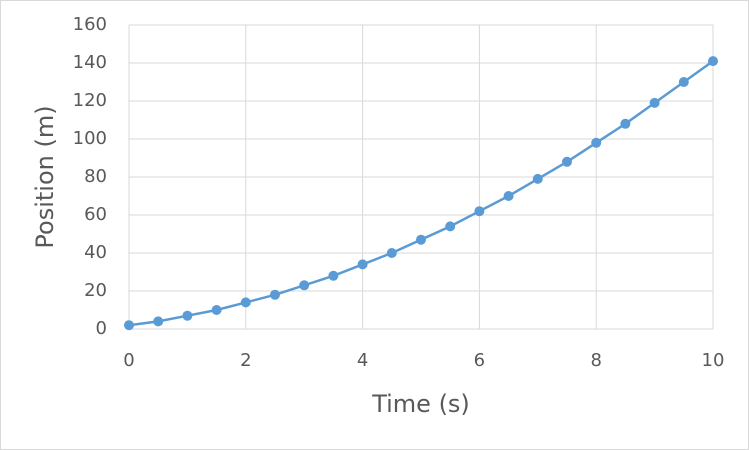  Describe the element at coordinates (479, 360) in the screenshot. I see `x-tick-label: 6` at that location.